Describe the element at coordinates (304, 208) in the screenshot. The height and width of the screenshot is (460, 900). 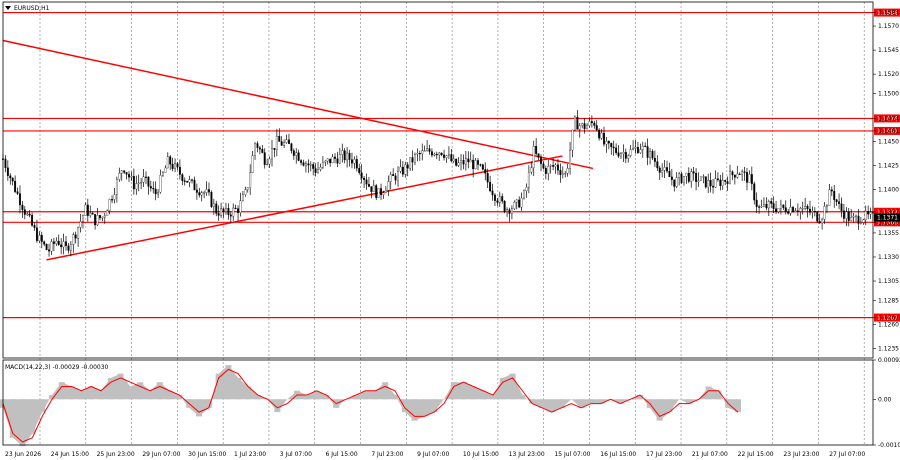
I see `trendline-ascending` at that location.